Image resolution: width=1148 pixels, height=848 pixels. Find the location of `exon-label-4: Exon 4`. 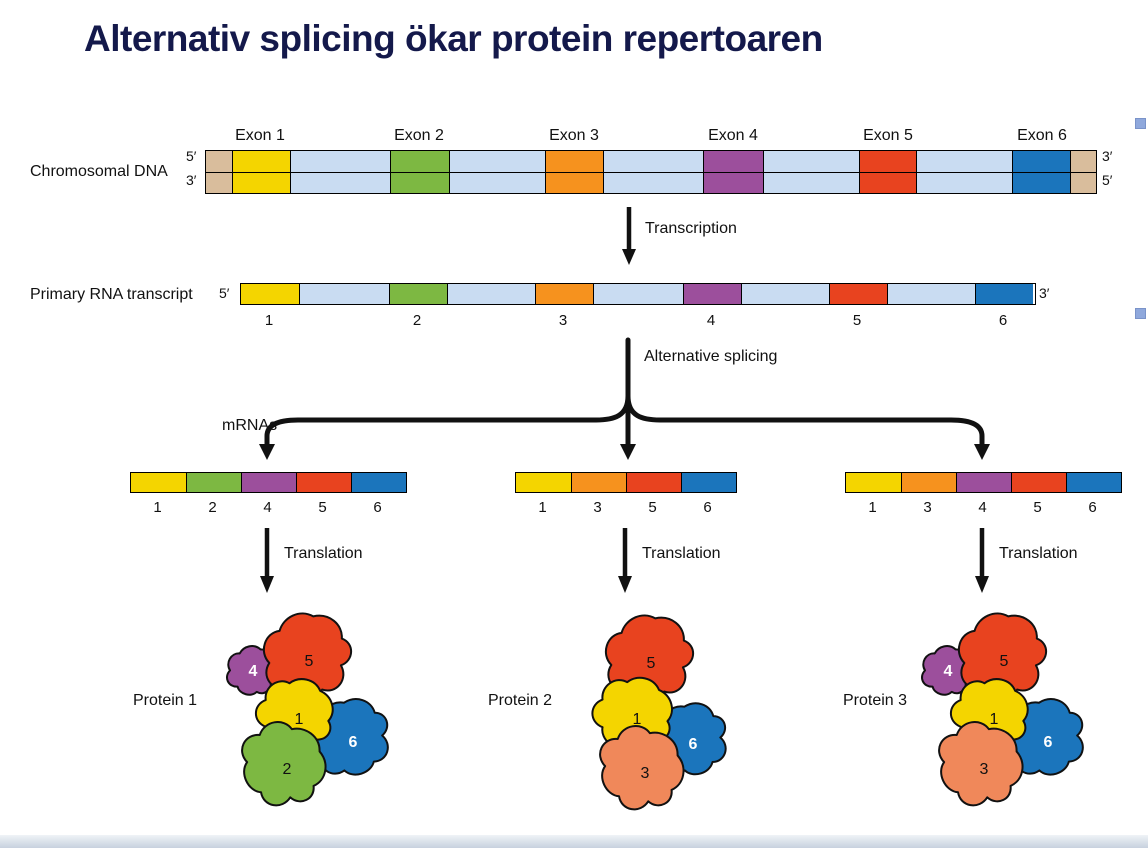

exon-label-4: Exon 4 is located at coordinates (733, 135).